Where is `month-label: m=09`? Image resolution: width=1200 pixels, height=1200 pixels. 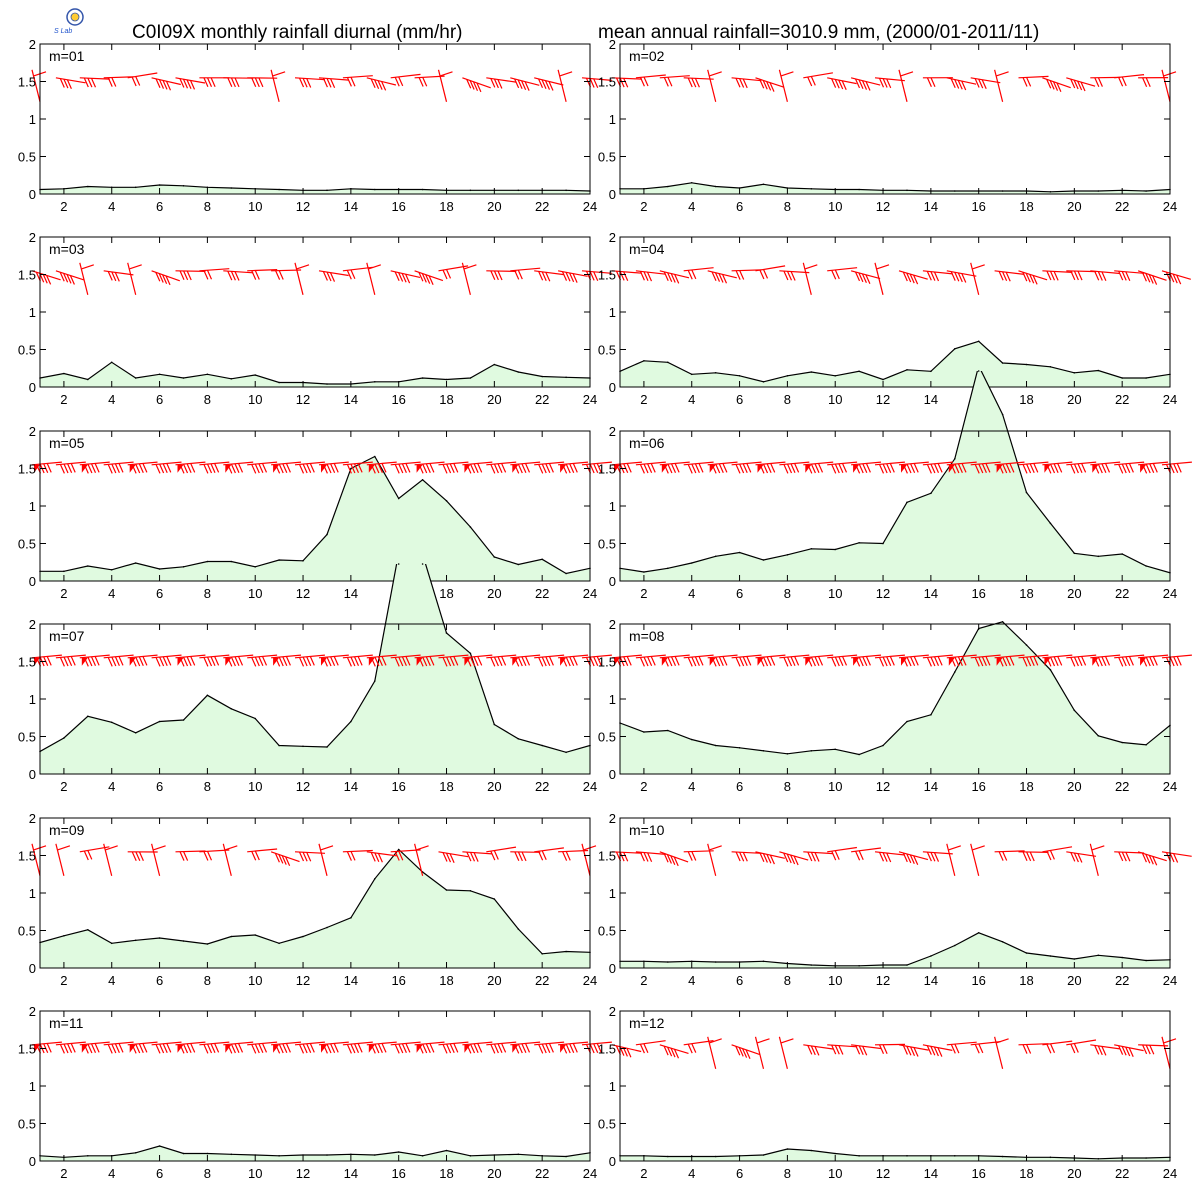 month-label: m=09 is located at coordinates (67, 830).